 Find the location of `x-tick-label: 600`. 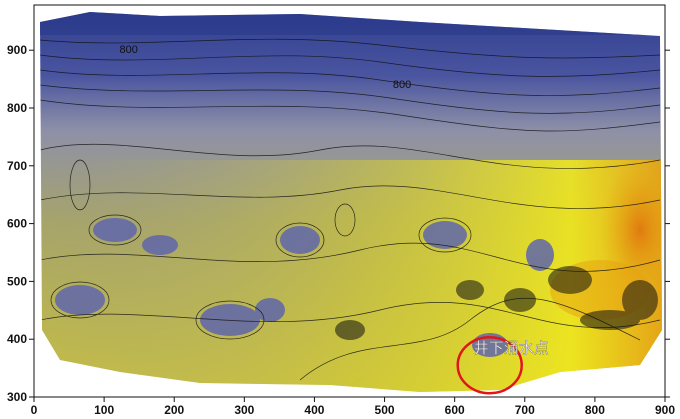

x-tick-label: 600 is located at coordinates (455, 410).